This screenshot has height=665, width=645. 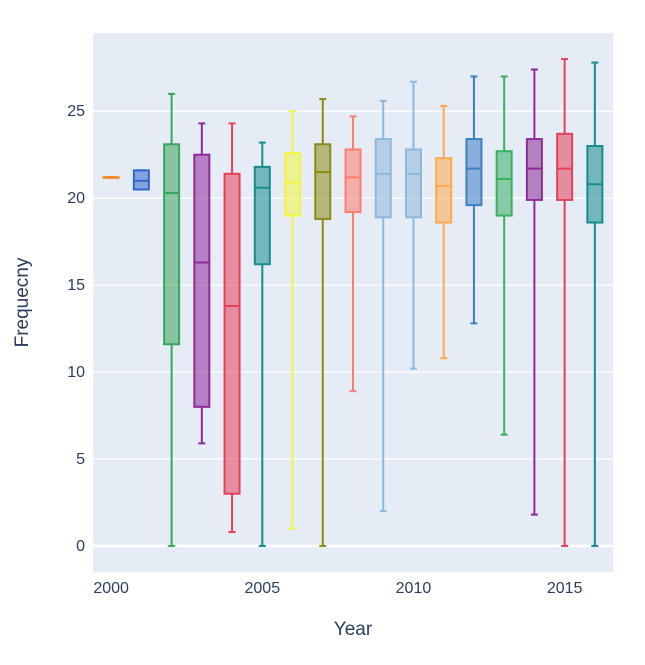 I want to click on box-2002, so click(x=172, y=319).